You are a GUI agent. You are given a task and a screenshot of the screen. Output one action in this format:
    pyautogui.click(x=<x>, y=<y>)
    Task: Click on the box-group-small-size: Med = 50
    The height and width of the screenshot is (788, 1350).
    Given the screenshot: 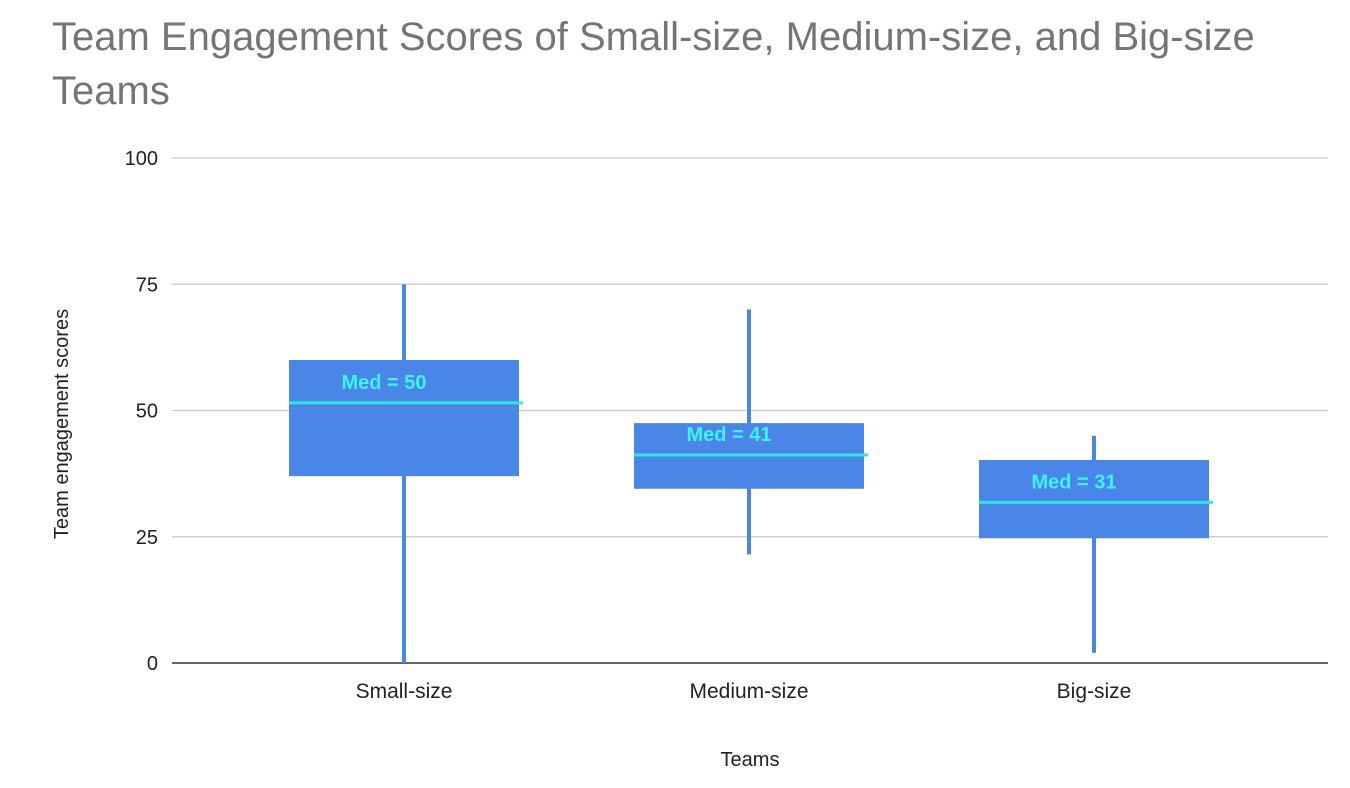 What is the action you would take?
    pyautogui.click(x=406, y=473)
    